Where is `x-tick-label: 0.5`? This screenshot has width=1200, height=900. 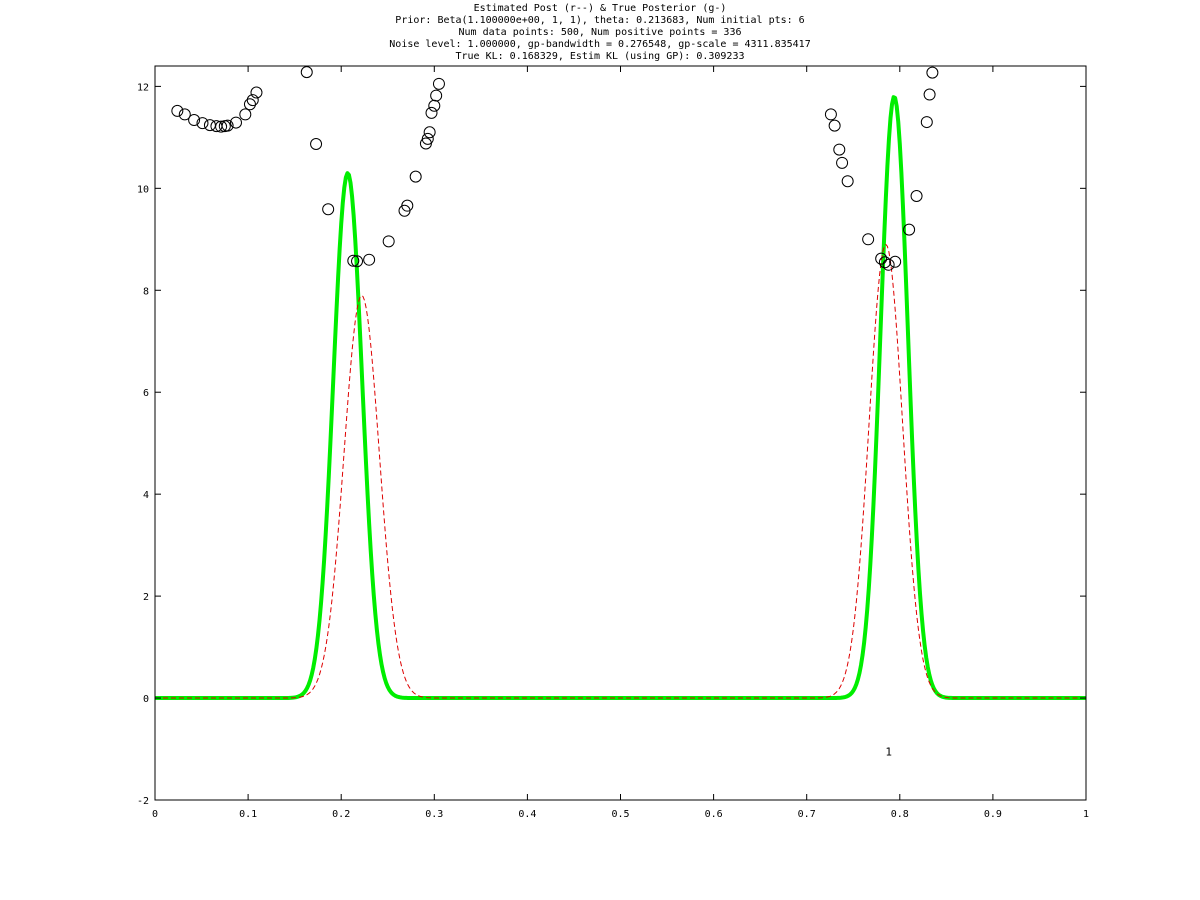 x-tick-label: 0.5 is located at coordinates (620, 814).